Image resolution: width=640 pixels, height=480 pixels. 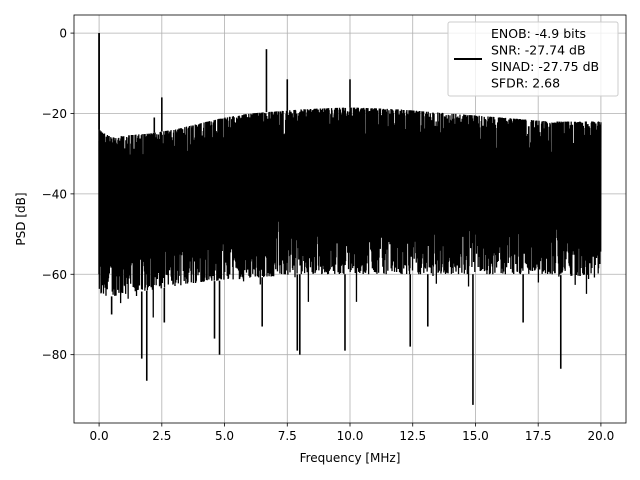 What do you see at coordinates (412, 436) in the screenshot?
I see `x-tick-label: 12.5` at bounding box center [412, 436].